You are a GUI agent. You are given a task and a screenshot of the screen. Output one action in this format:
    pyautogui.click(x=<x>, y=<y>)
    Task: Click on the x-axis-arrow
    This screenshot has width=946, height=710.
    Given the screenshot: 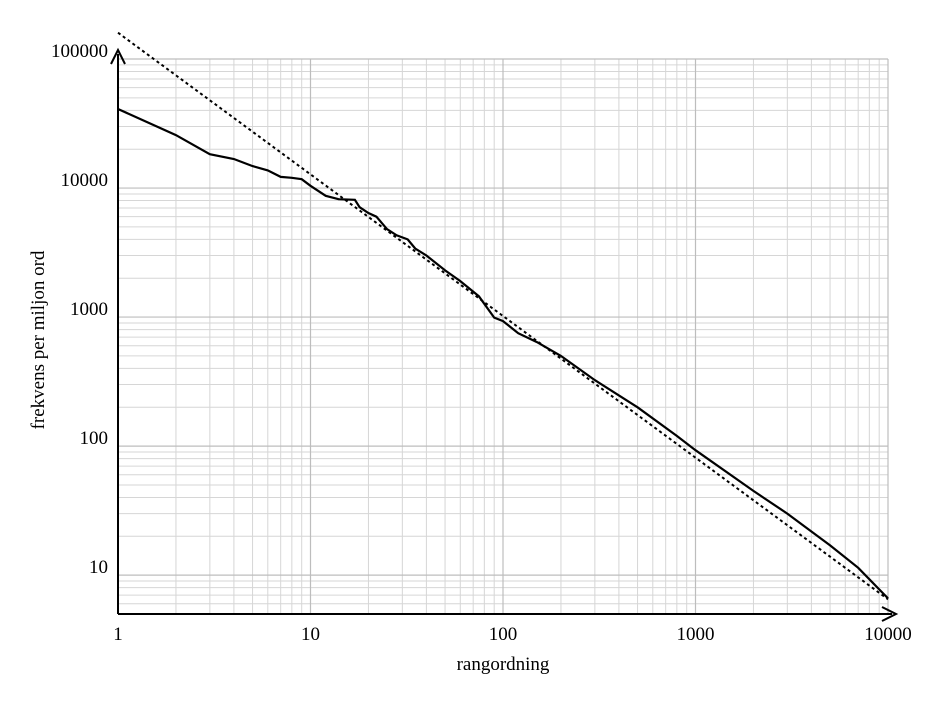 What is the action you would take?
    pyautogui.click(x=890, y=614)
    